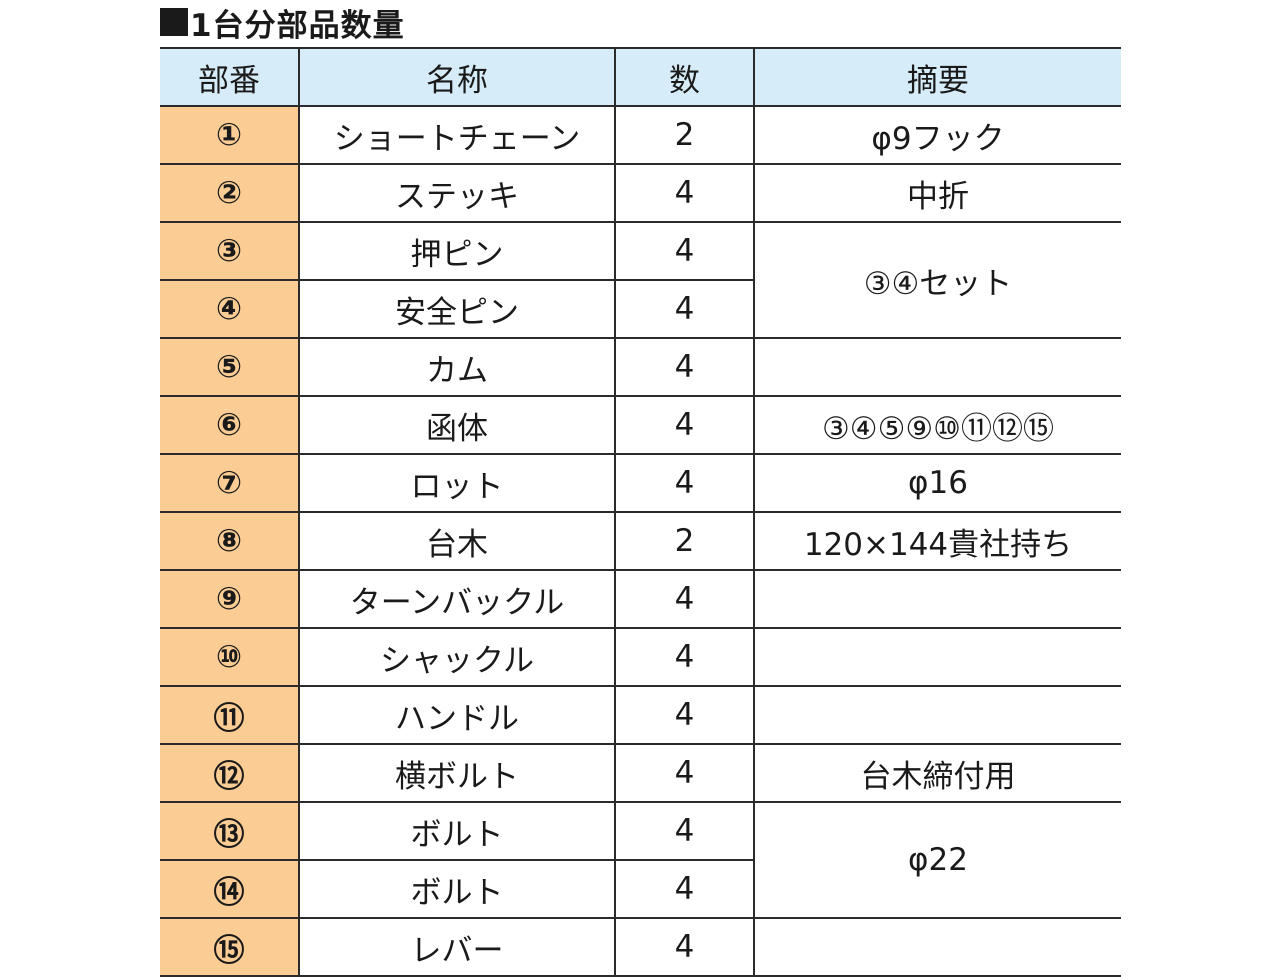 Image resolution: width=1280 pixels, height=977 pixels. What do you see at coordinates (229, 657) in the screenshot?
I see `part-number: ⑩` at bounding box center [229, 657].